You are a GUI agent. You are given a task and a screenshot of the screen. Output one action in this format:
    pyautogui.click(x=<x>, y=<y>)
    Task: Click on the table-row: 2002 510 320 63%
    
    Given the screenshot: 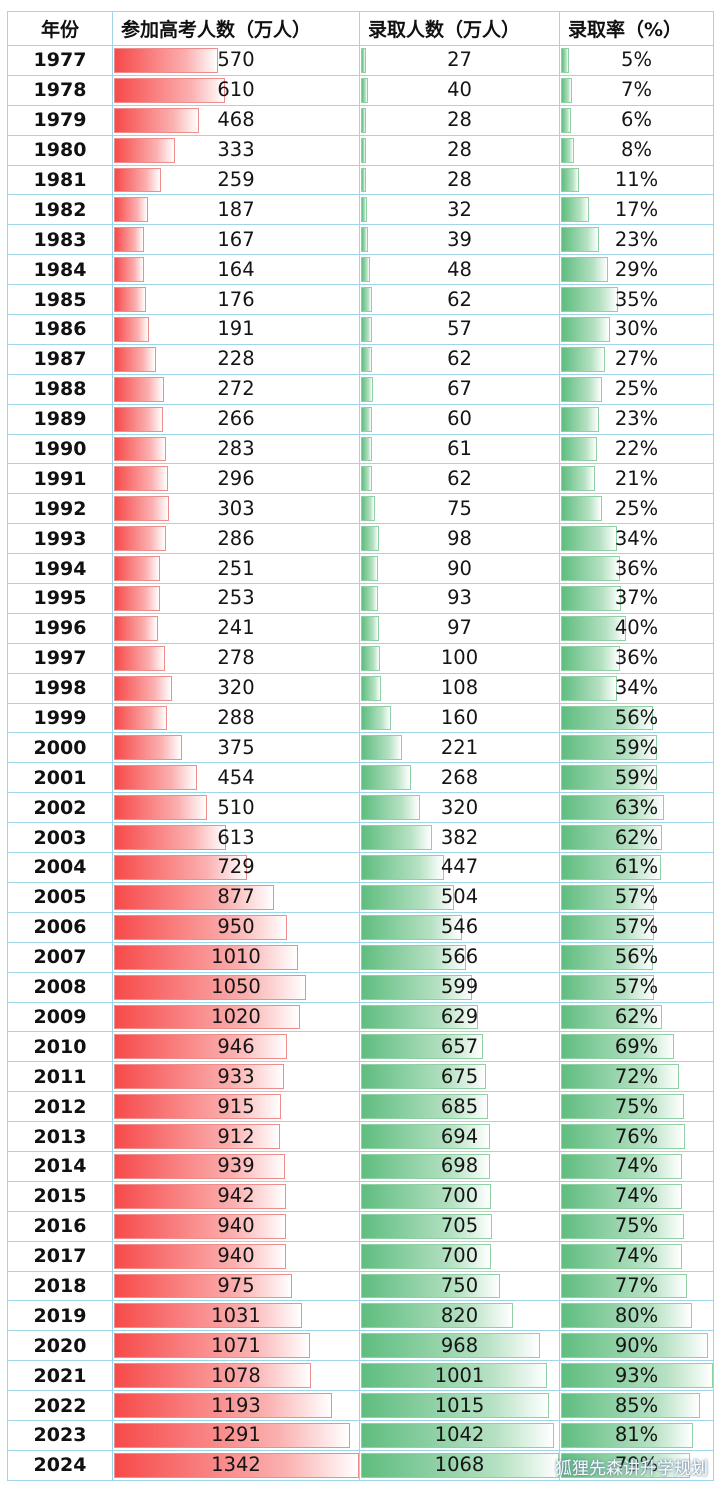 What is the action you would take?
    pyautogui.click(x=360, y=808)
    